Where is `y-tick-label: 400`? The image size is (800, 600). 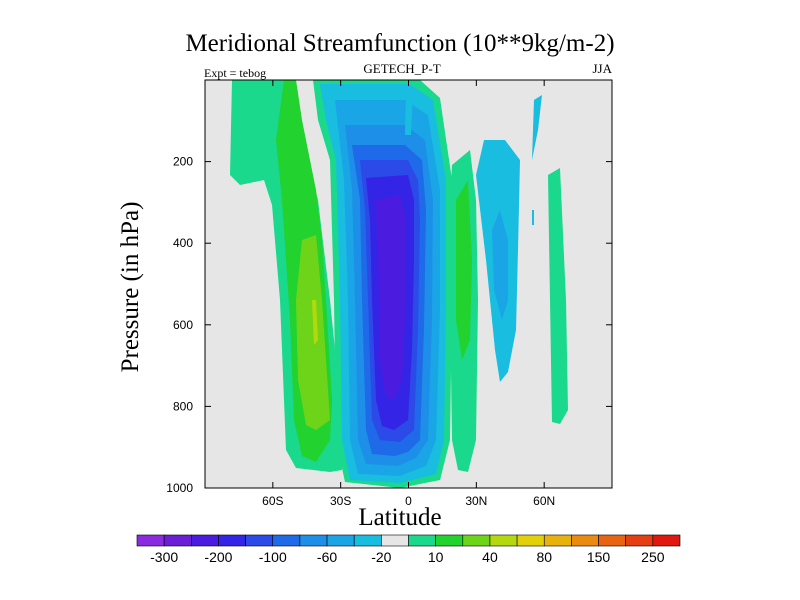 y-tick-label: 400 is located at coordinates (183, 243).